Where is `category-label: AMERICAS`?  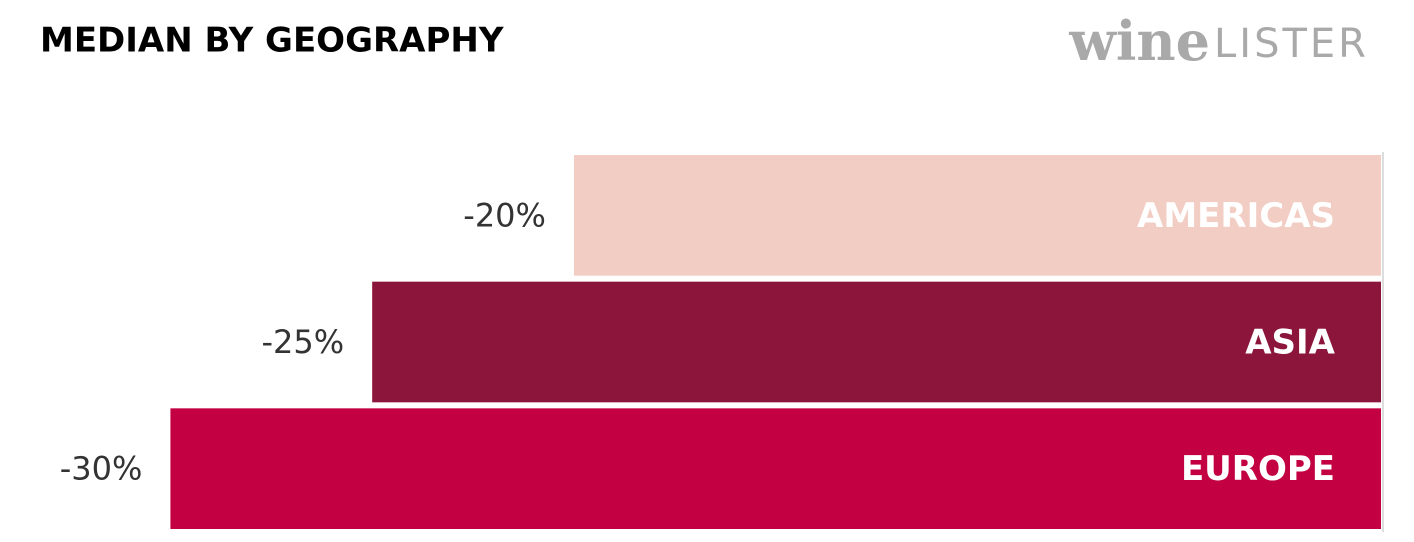 category-label: AMERICAS is located at coordinates (1236, 216).